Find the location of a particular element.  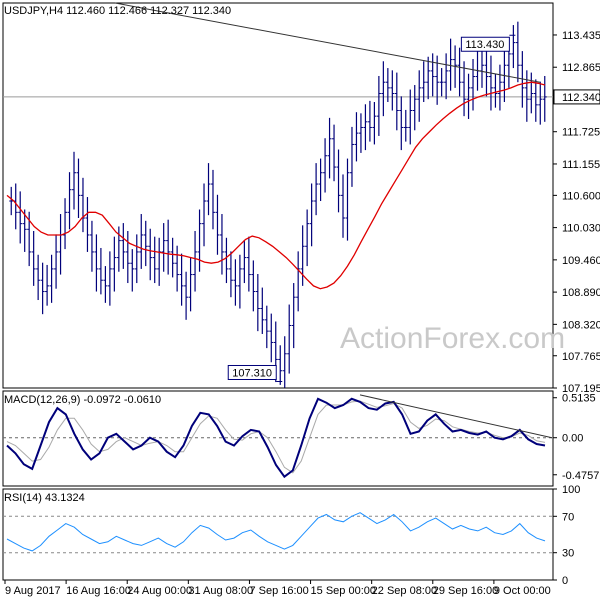

price-tick-label: 109.460 is located at coordinates (581, 261).